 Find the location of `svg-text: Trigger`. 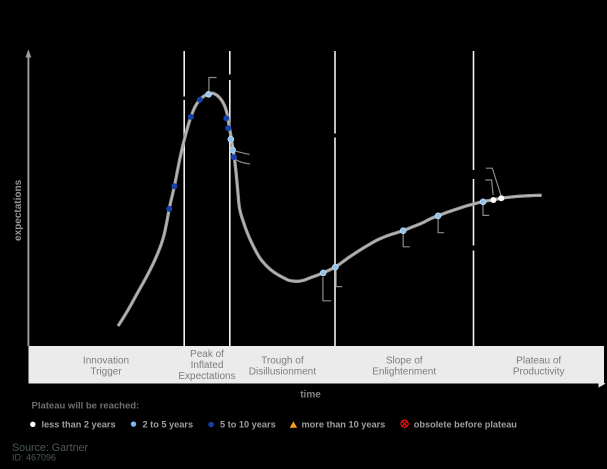

svg-text: Trigger is located at coordinates (106, 372).